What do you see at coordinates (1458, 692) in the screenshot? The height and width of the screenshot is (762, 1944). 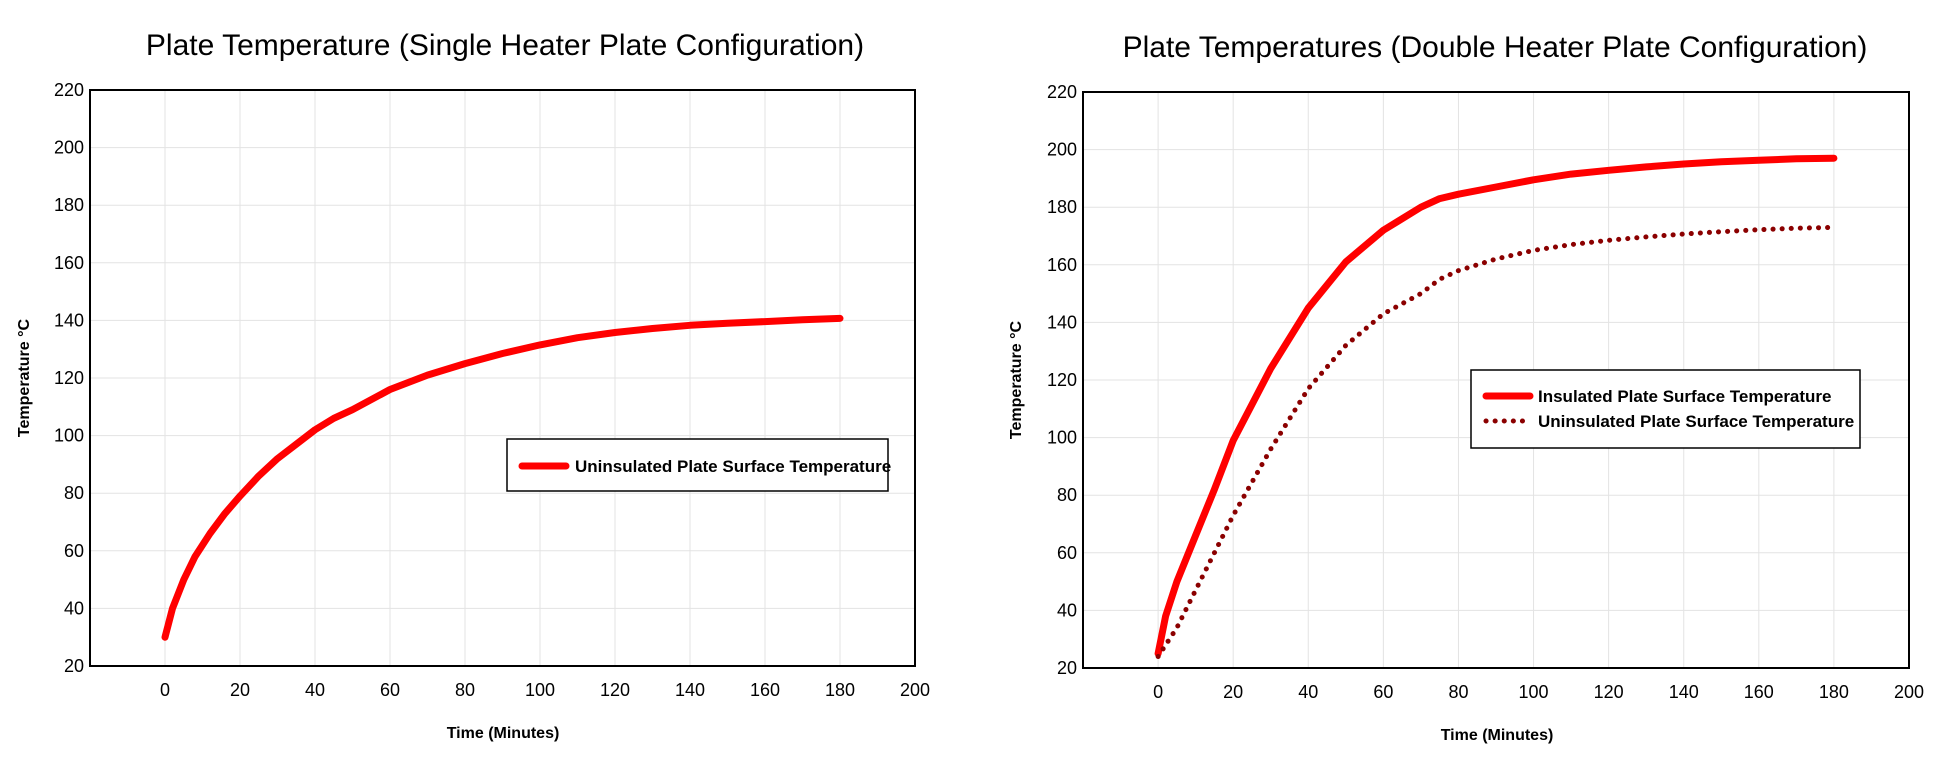 I see `chart-2-x-tick-label: 80` at bounding box center [1458, 692].